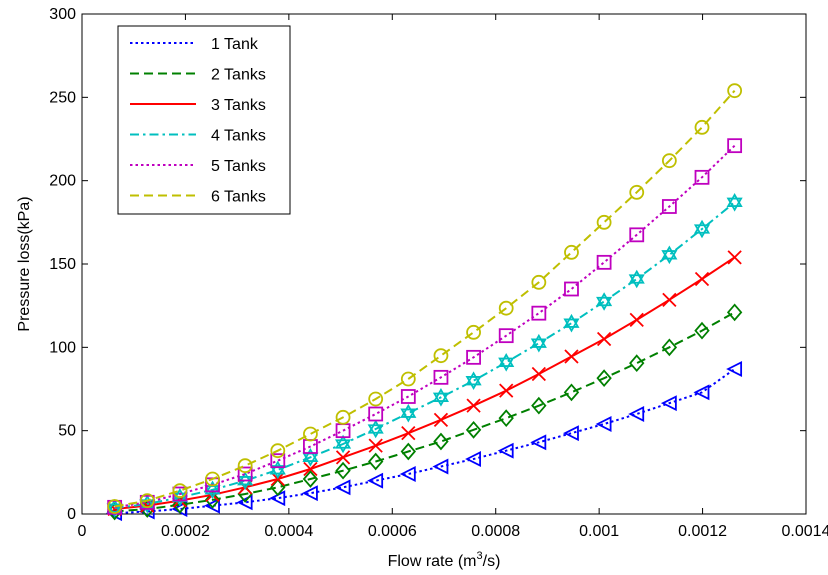 This screenshot has width=828, height=575. What do you see at coordinates (62, 181) in the screenshot?
I see `y-tick-label: 200` at bounding box center [62, 181].